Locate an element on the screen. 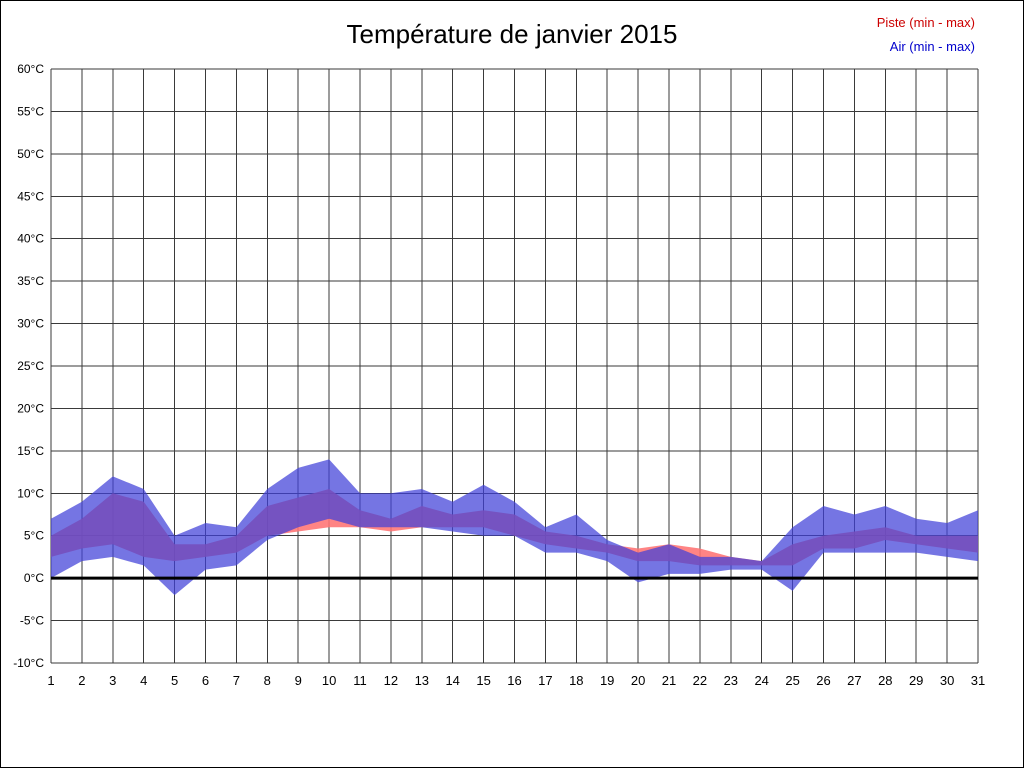 The image size is (1024, 768). svg-text: 2 is located at coordinates (81, 680).